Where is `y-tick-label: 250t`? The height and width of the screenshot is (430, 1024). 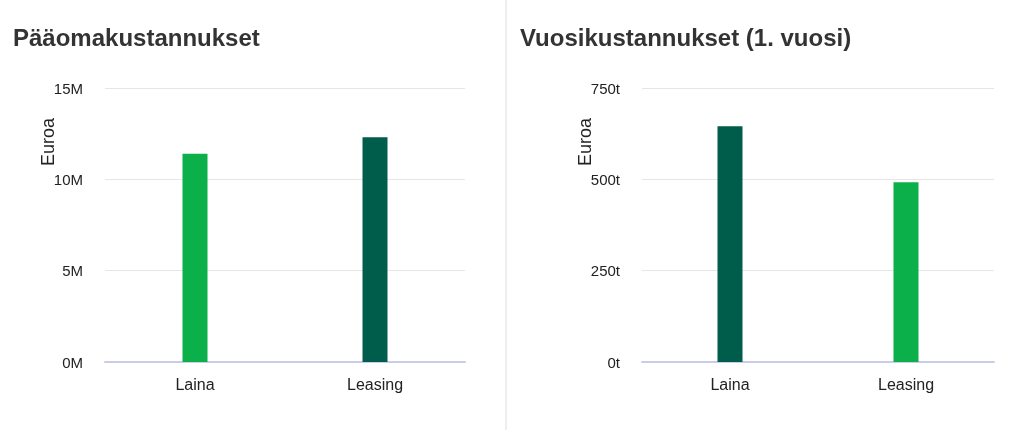 y-tick-label: 250t is located at coordinates (605, 271).